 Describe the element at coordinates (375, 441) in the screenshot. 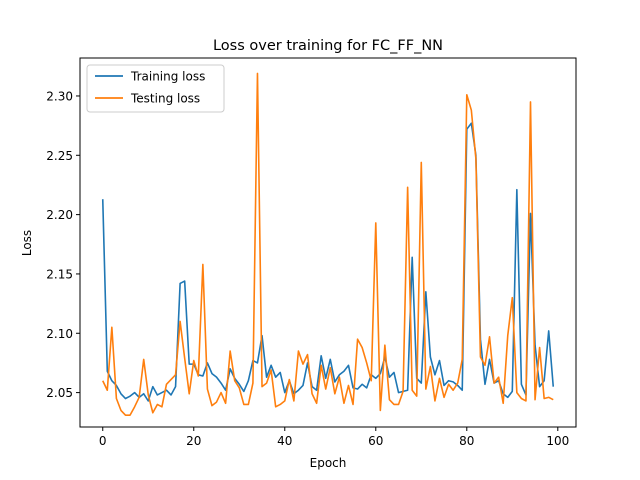

I see `x-tick-label: 60` at that location.